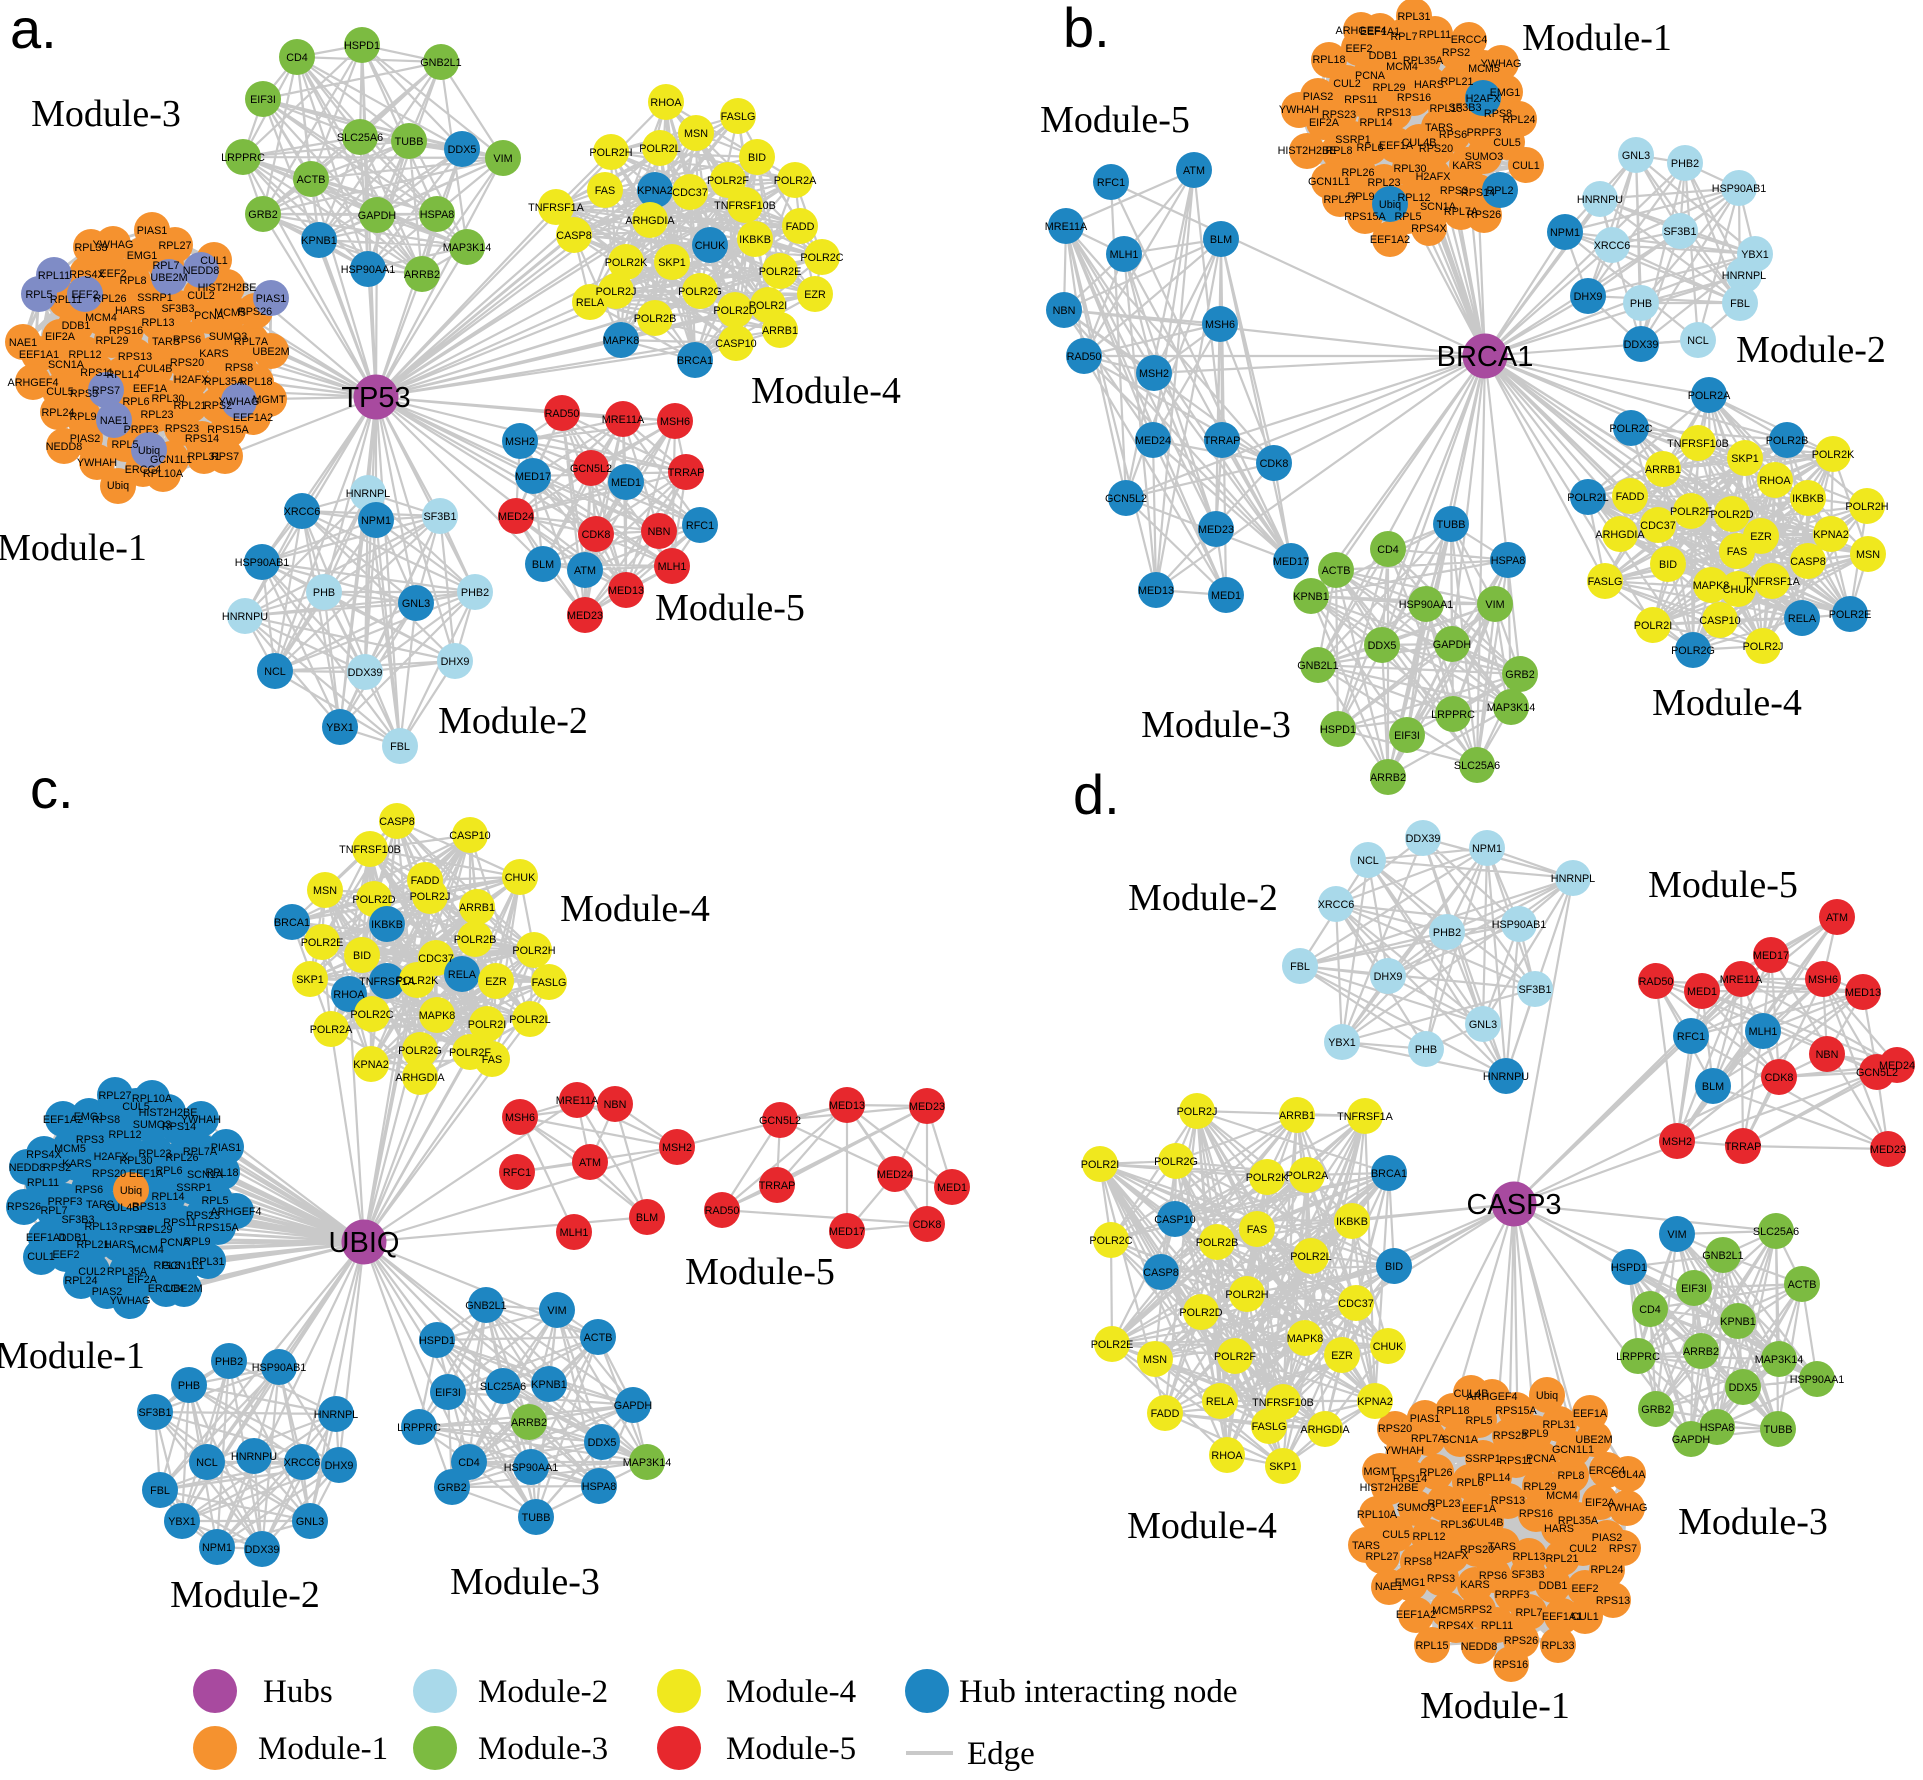 The width and height of the screenshot is (1923, 1780). Describe the element at coordinates (201, 1120) in the screenshot. I see `svg-text: YWHAH` at that location.